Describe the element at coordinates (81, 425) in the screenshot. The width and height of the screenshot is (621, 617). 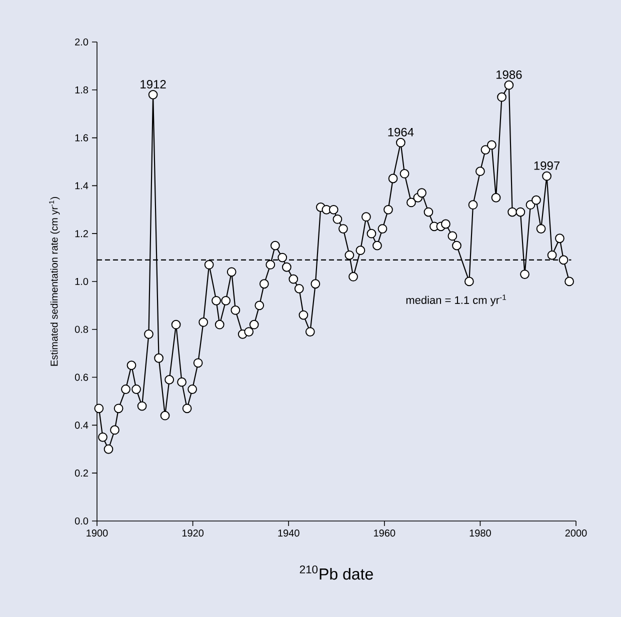
I see `y-tick-label: 0.4` at that location.